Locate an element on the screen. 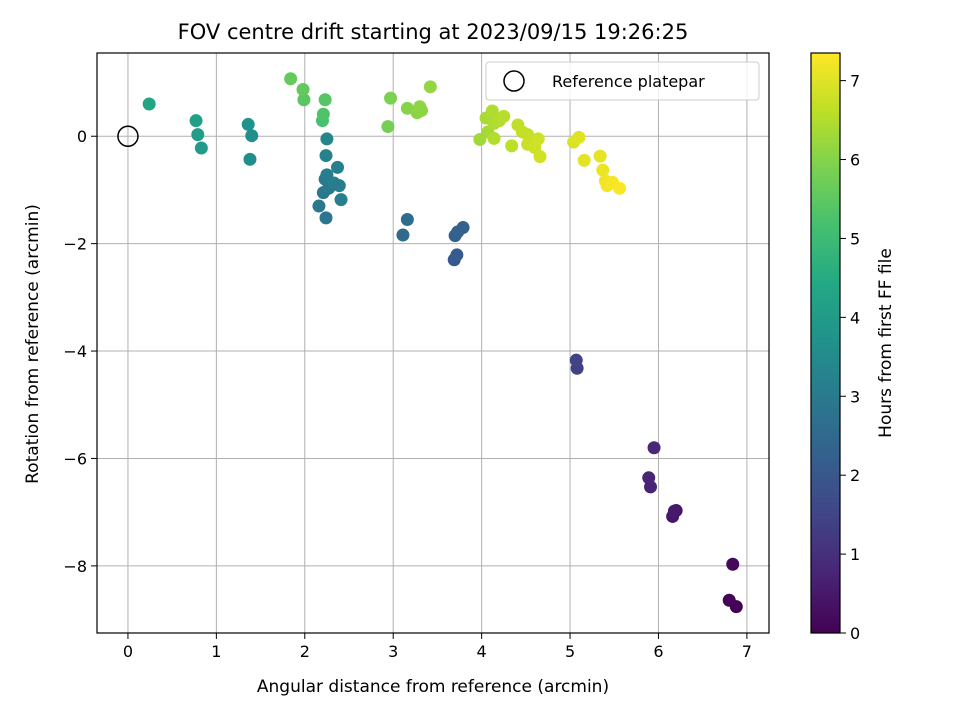 The image size is (960, 720). y-axis-ticks: 0 −2 −4 −6 −8 is located at coordinates (80, 351).